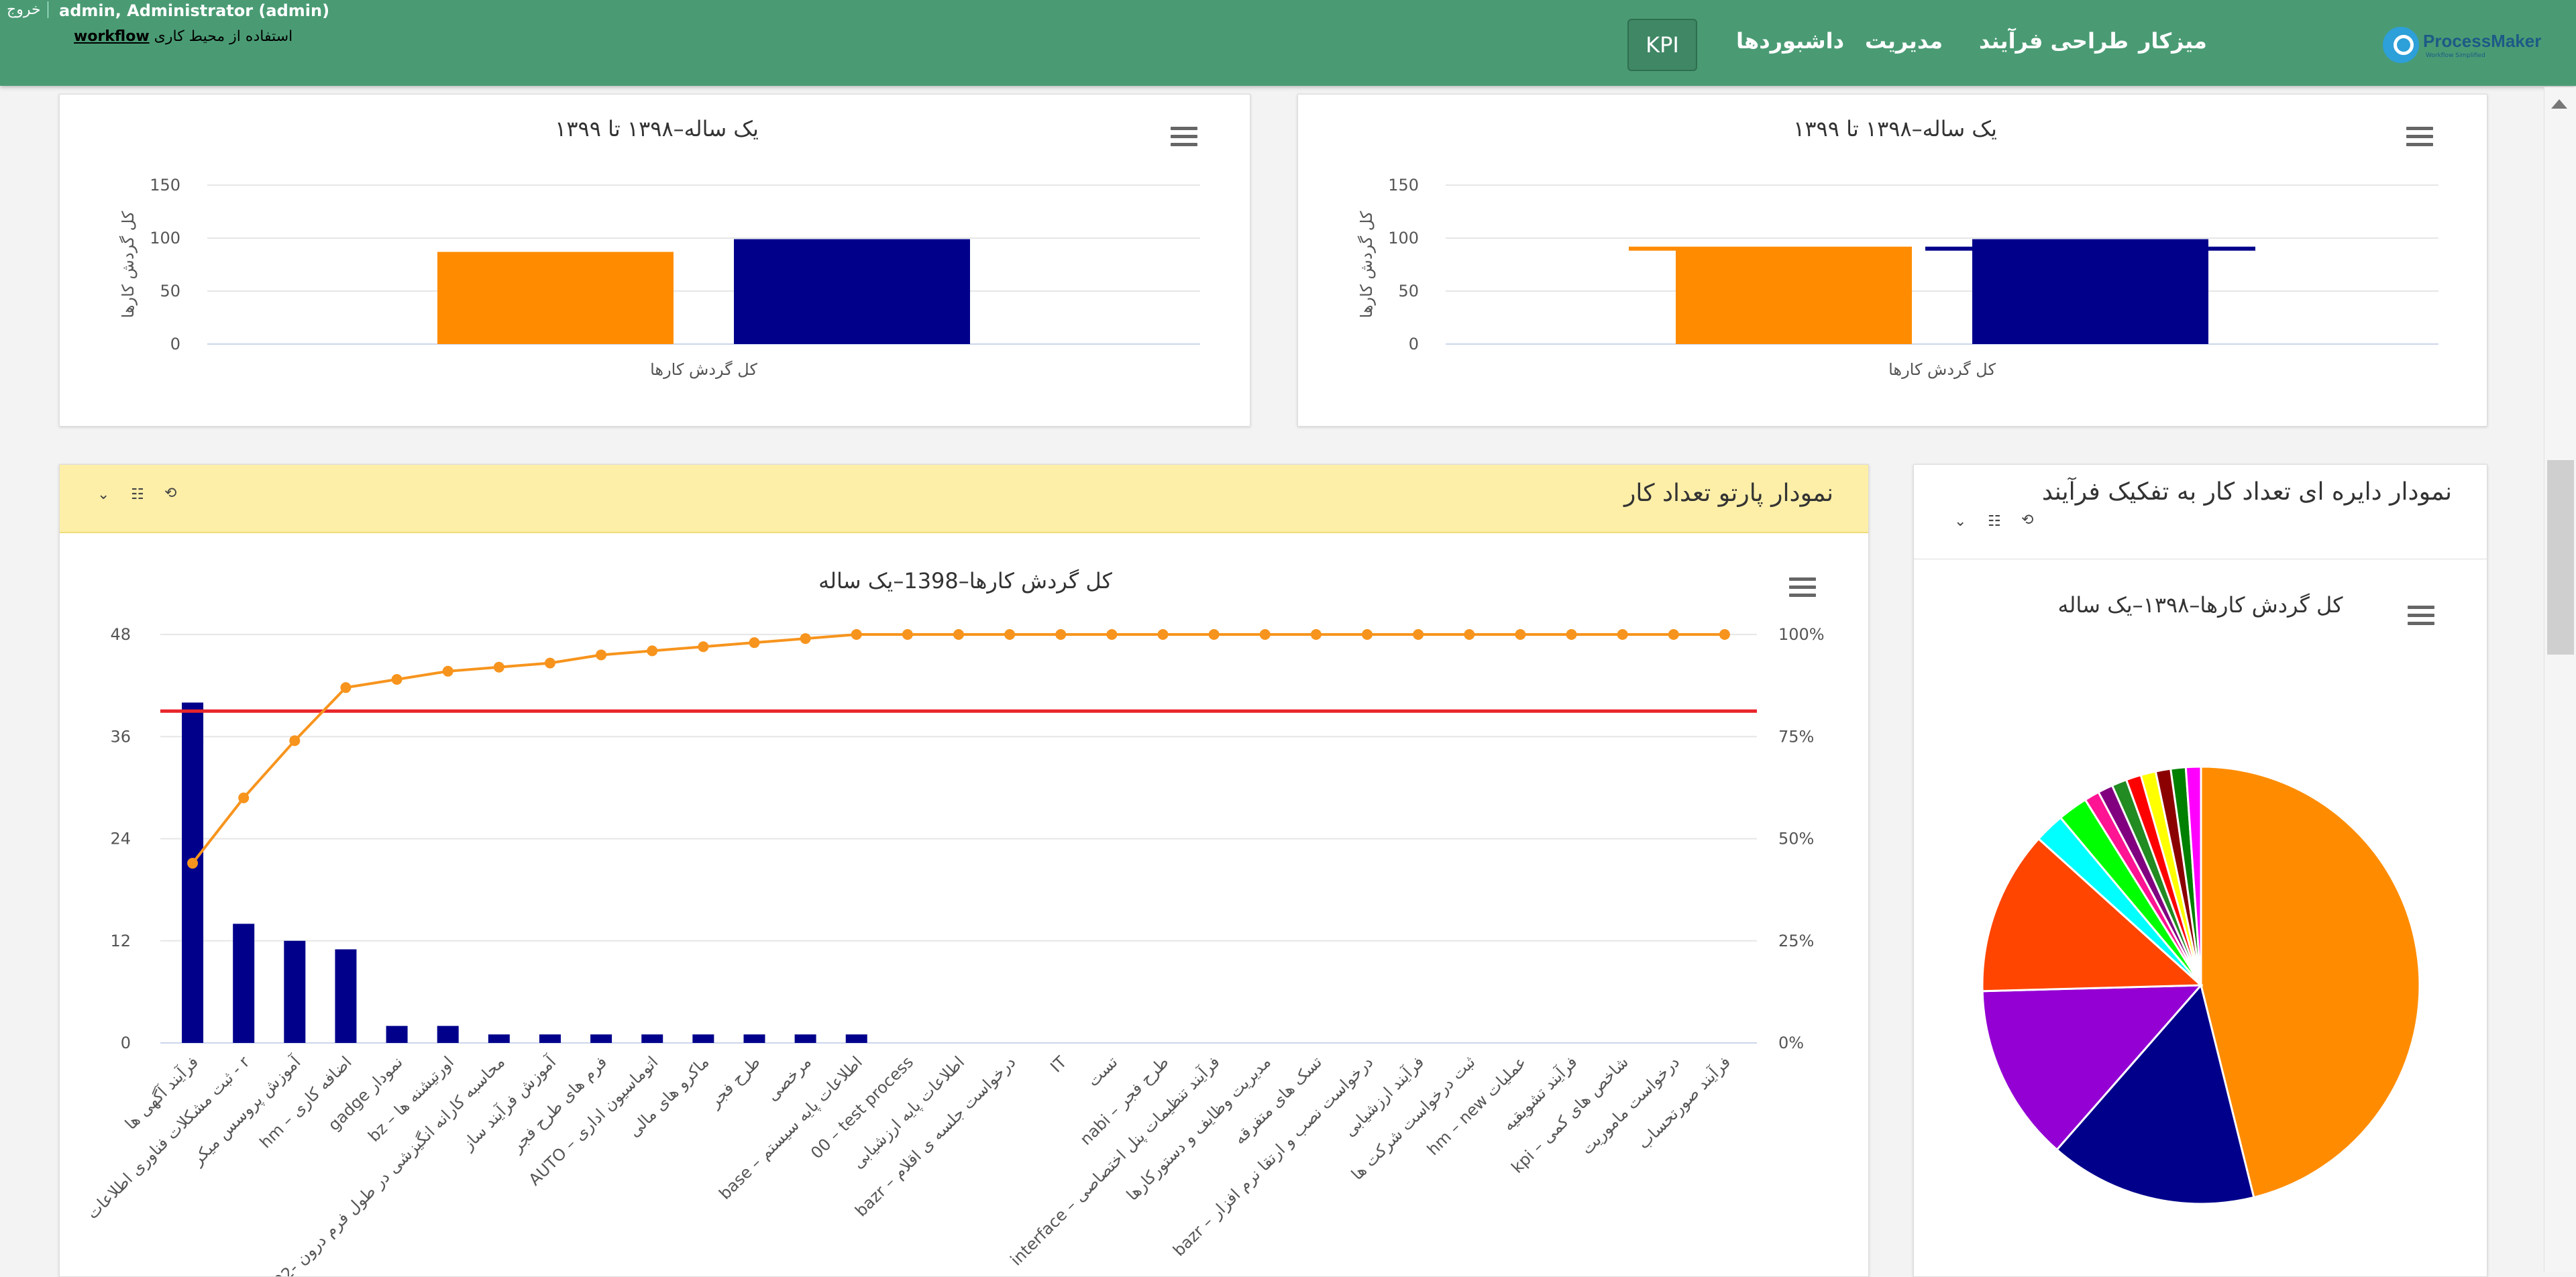 This screenshot has width=2576, height=1277. What do you see at coordinates (1408, 291) in the screenshot?
I see `y-tick-label: 50` at bounding box center [1408, 291].